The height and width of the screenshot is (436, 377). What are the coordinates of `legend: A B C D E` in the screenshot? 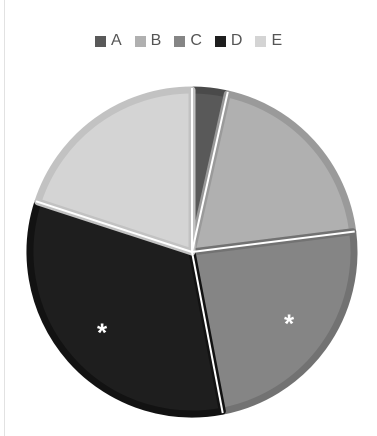 It's located at (188, 41).